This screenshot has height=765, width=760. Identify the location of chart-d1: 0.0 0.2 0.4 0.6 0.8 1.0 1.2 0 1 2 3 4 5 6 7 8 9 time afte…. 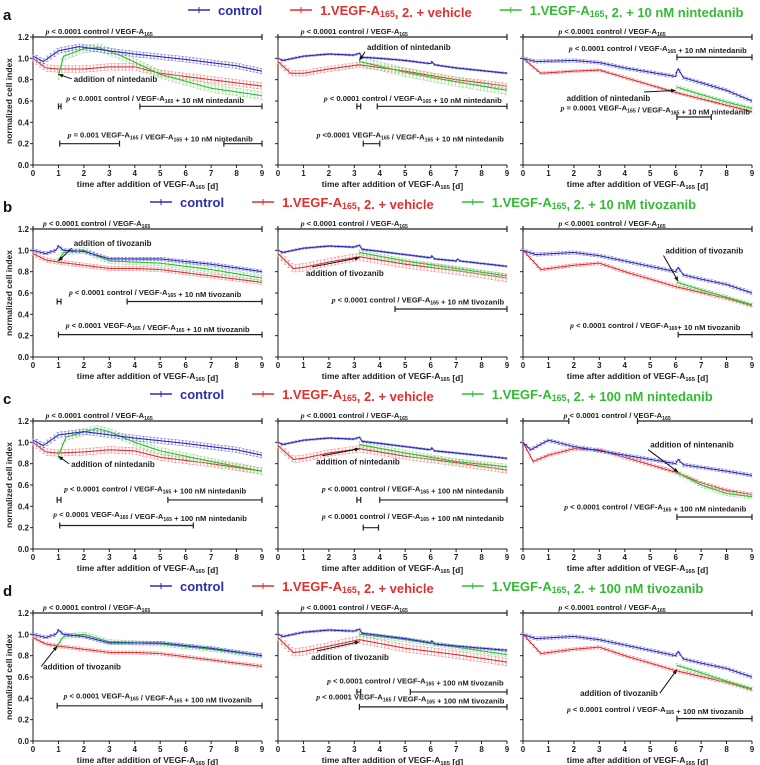
(134, 684).